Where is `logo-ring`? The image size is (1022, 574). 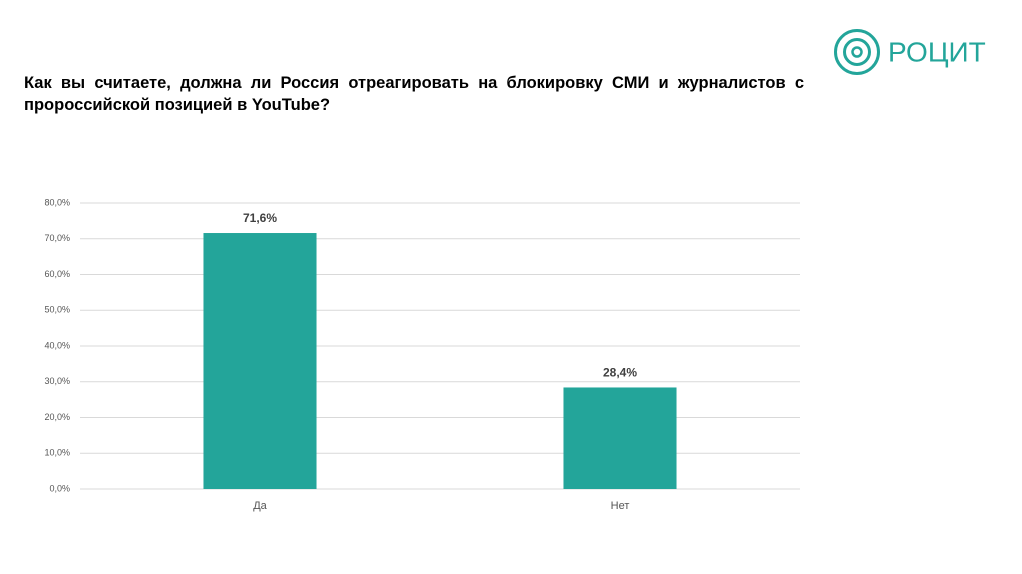
logo-ring is located at coordinates (857, 52).